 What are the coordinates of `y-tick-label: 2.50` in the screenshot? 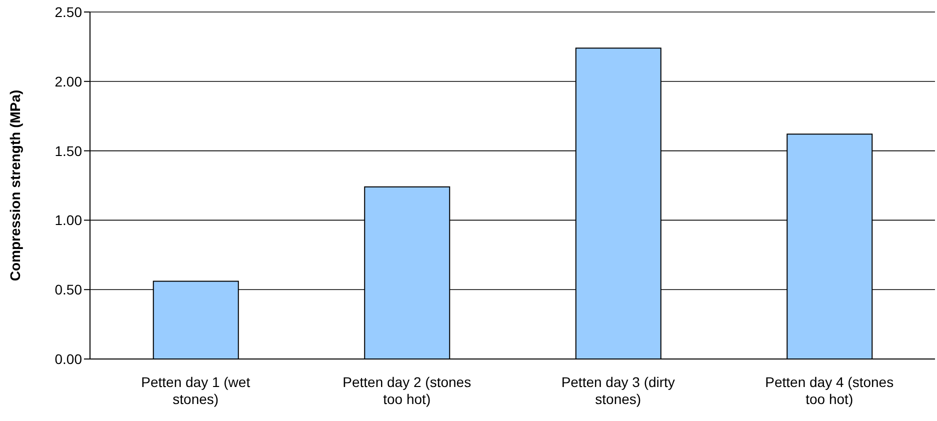 It's located at (68, 12).